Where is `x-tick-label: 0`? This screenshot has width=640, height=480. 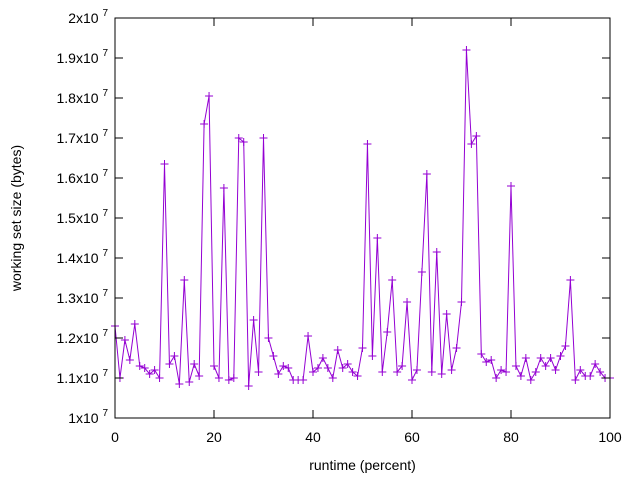
x-tick-label: 0 is located at coordinates (115, 437).